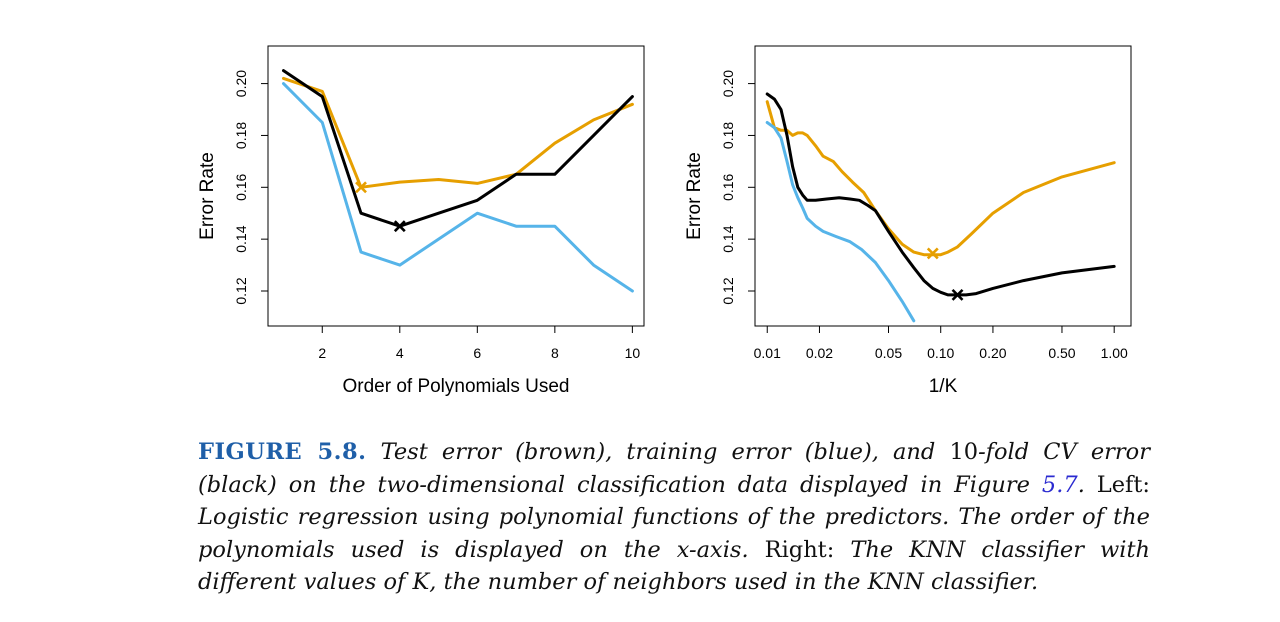 This screenshot has height=622, width=1280. What do you see at coordinates (888, 353) in the screenshot?
I see `x-tick-label: 0.05` at bounding box center [888, 353].